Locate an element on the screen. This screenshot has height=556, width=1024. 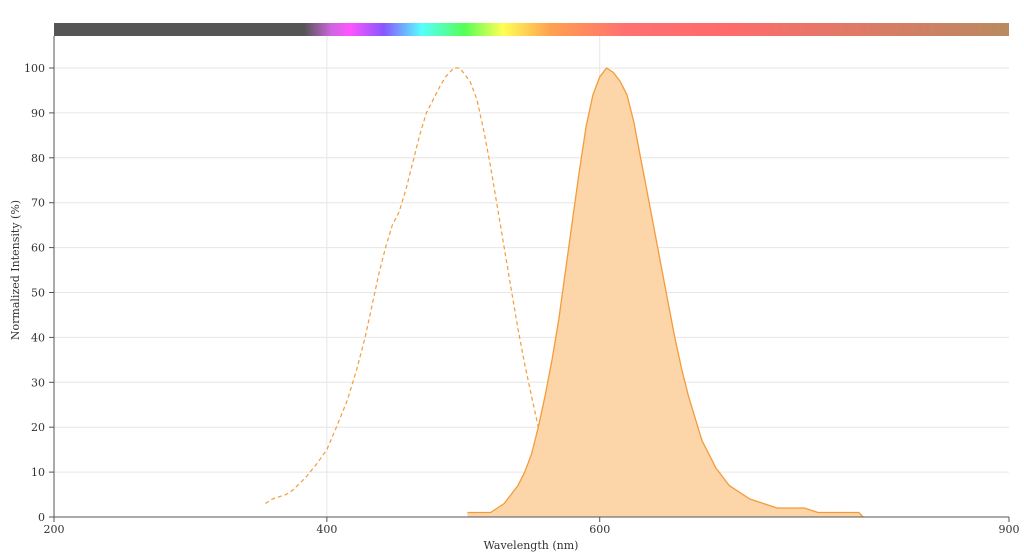
y-tick-label: 90 is located at coordinates (38, 113).